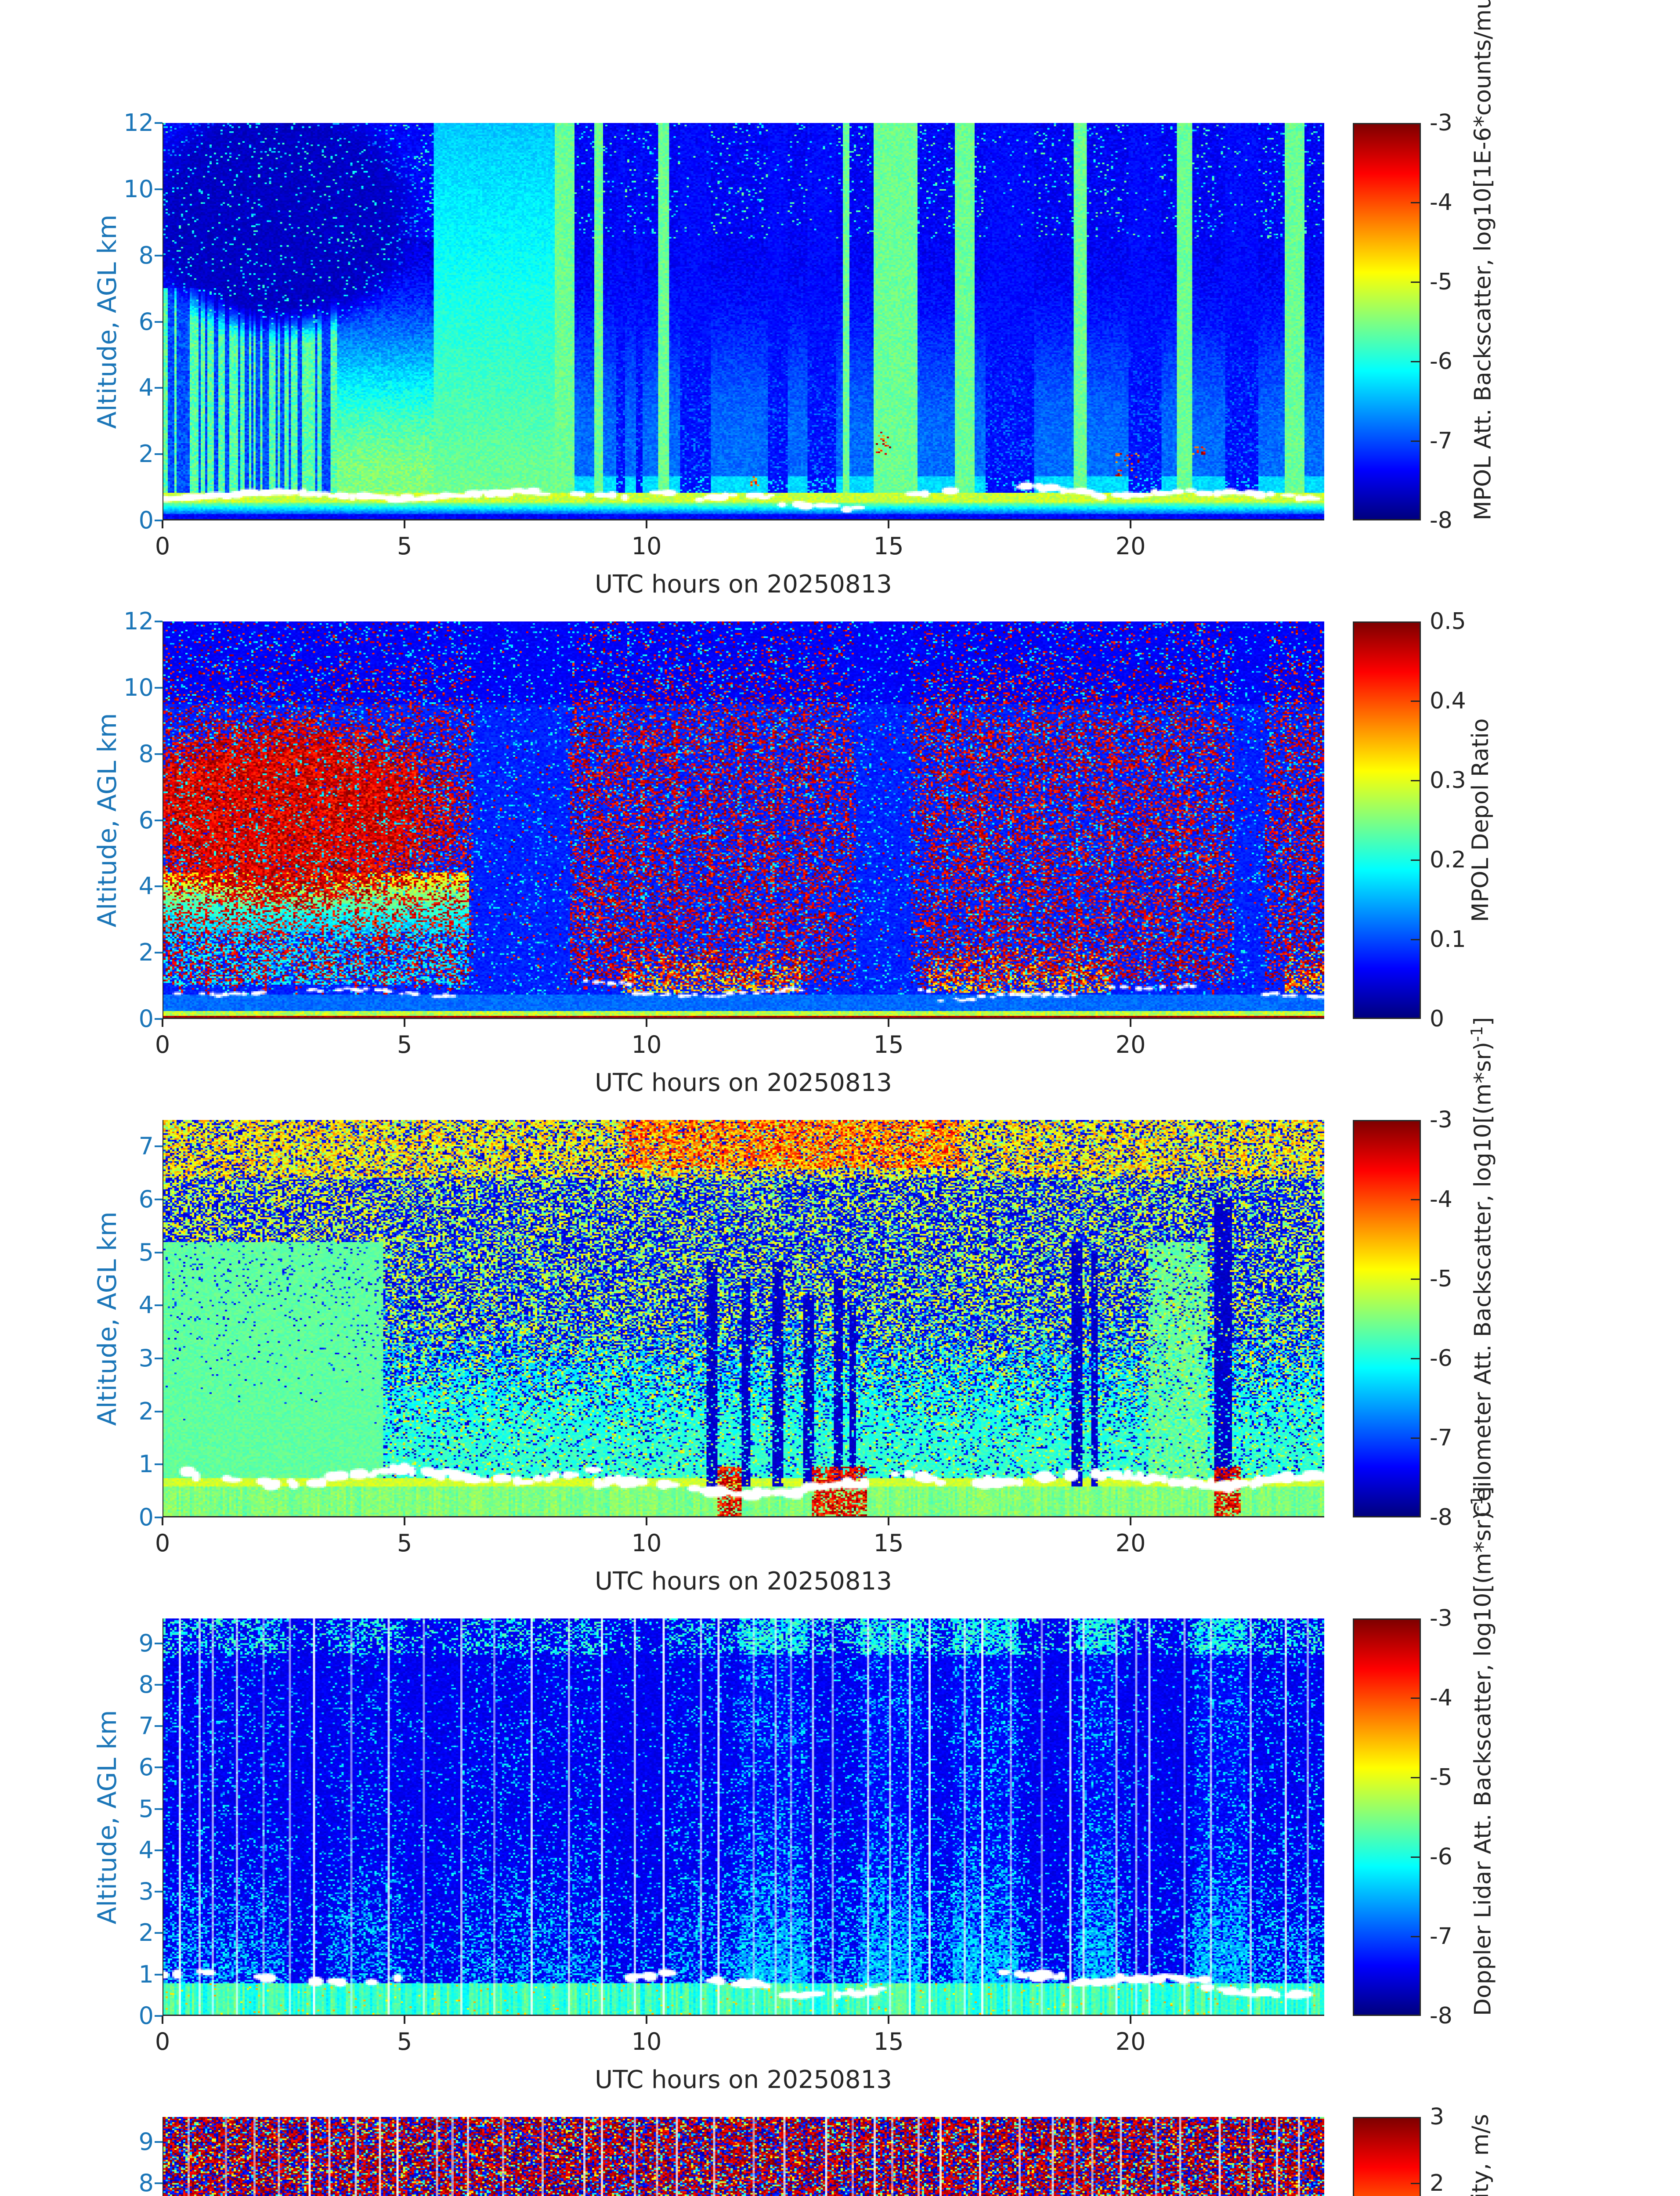 The width and height of the screenshot is (1680, 2196). I want to click on colorbar-tick-label: 0.5, so click(1448, 622).